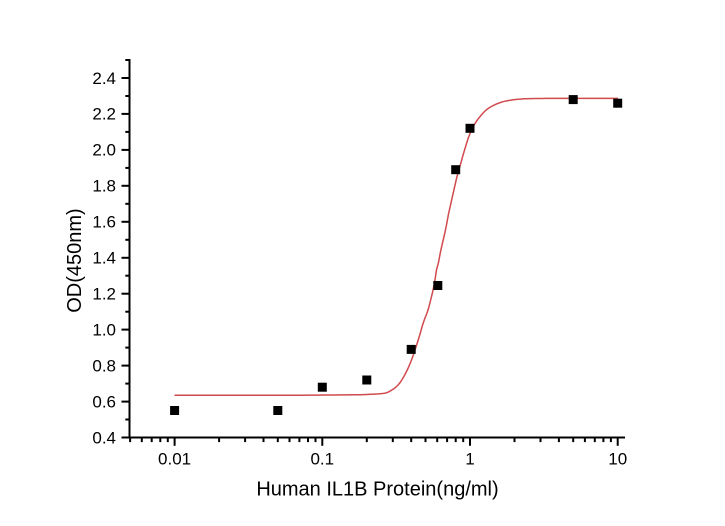 The image size is (725, 526). What do you see at coordinates (104, 401) in the screenshot?
I see `svg-text: 0.6` at bounding box center [104, 401].